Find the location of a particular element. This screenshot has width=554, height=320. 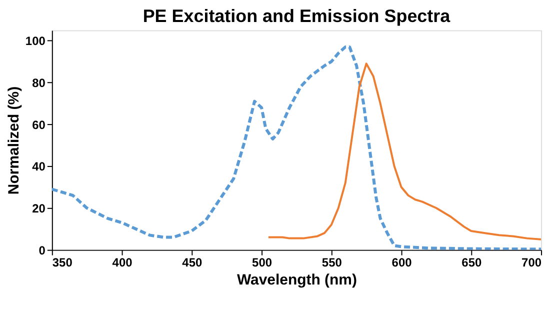

x-tick-label: 450 is located at coordinates (192, 262).